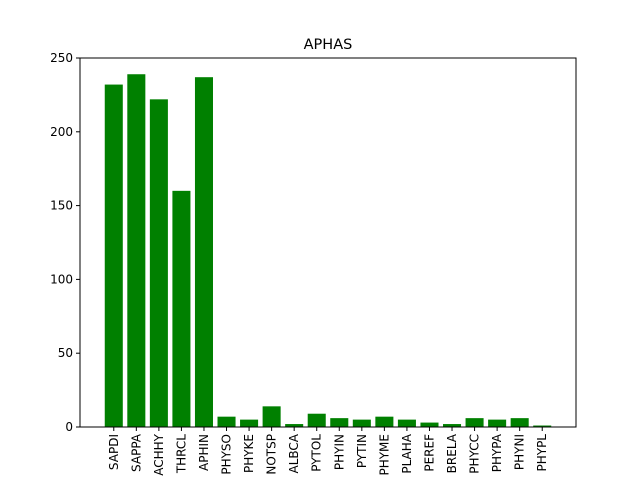 The width and height of the screenshot is (640, 480). What do you see at coordinates (271, 416) in the screenshot?
I see `bar-notsp` at bounding box center [271, 416].